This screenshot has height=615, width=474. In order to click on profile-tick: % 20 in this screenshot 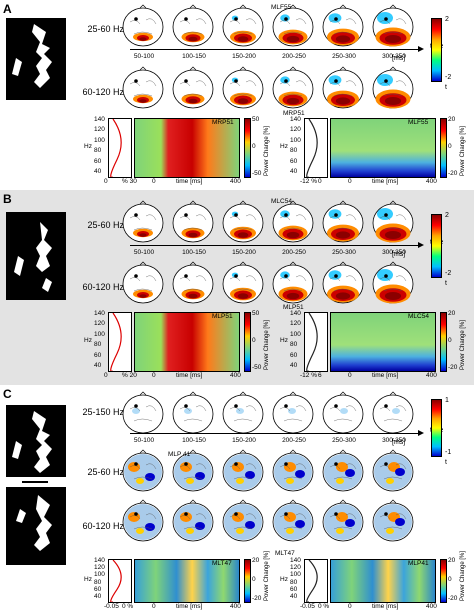, I will do `click(129, 375)`.